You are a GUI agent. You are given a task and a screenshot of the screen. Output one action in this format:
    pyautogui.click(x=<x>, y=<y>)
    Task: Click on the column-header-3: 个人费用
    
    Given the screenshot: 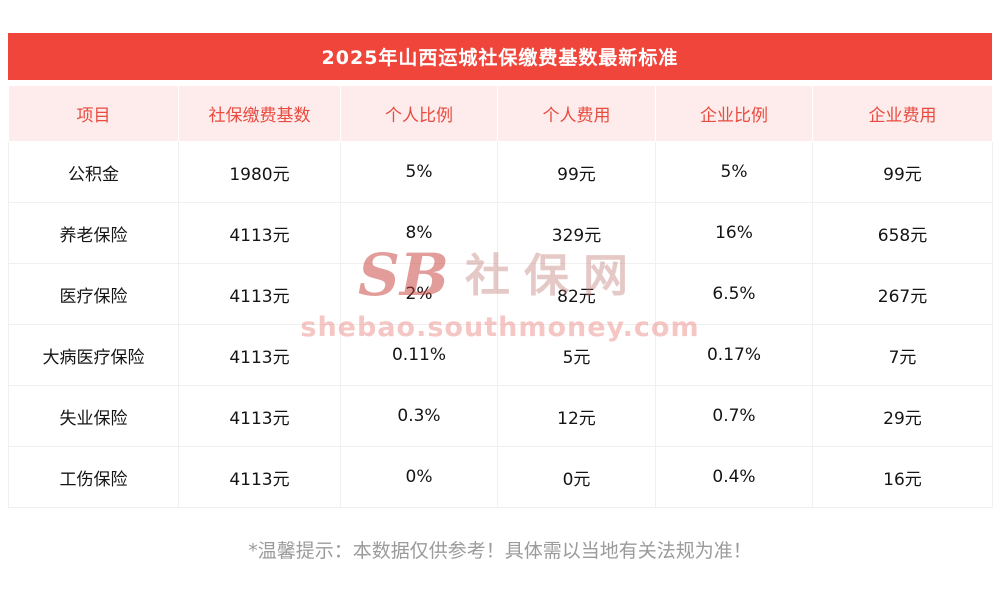 What is the action you would take?
    pyautogui.click(x=576, y=113)
    